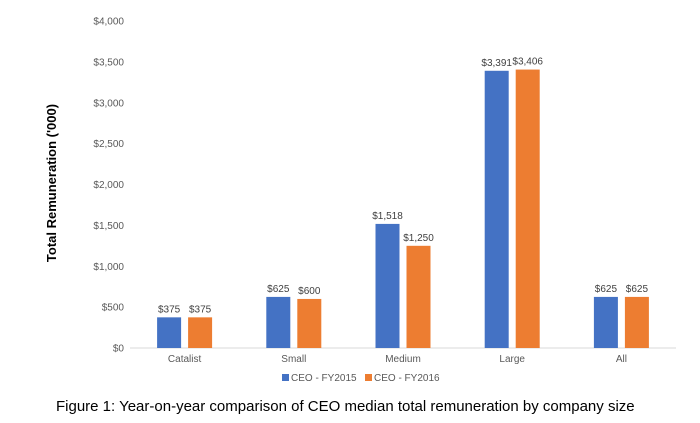 The width and height of the screenshot is (700, 423). Describe the element at coordinates (496, 63) in the screenshot. I see `data-label: $3,391` at that location.